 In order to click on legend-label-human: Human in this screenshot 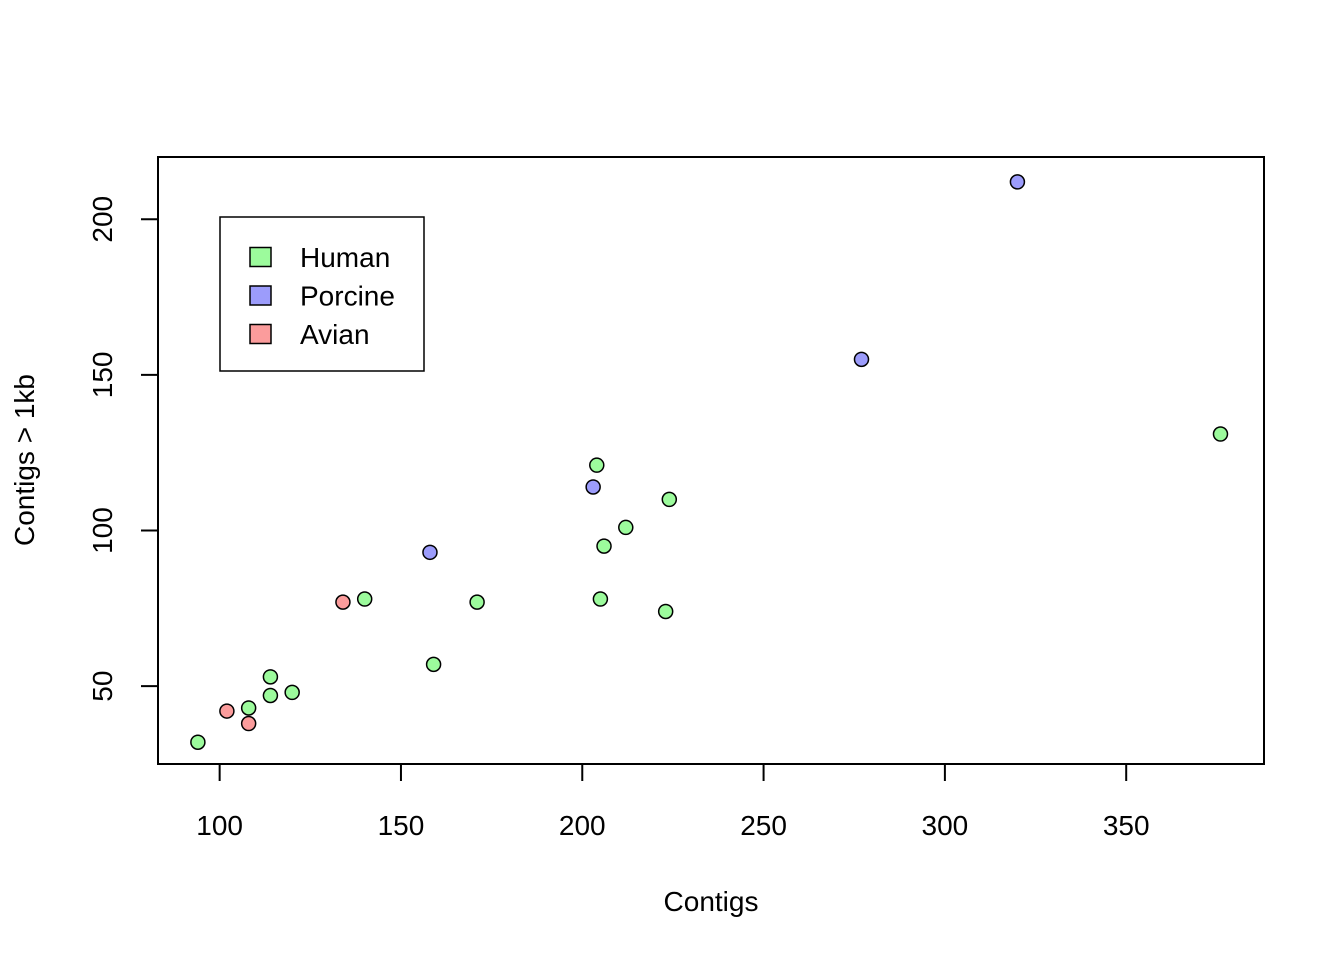, I will do `click(345, 257)`.